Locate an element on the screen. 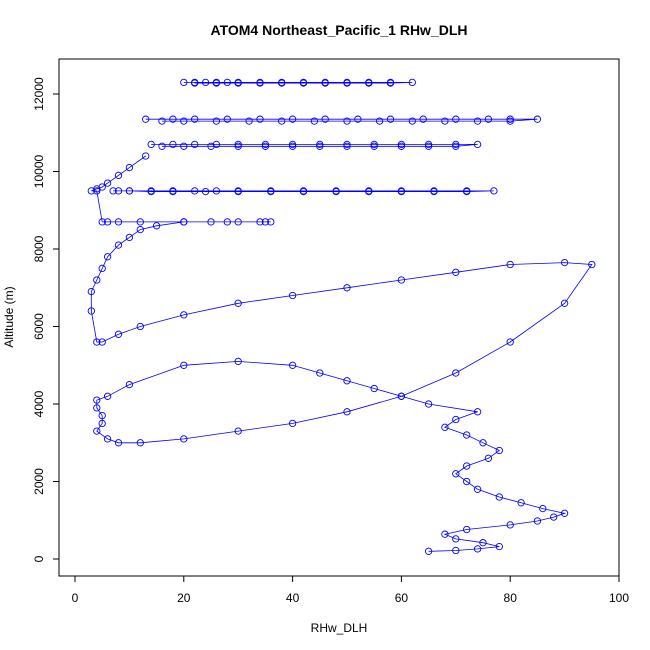 The width and height of the screenshot is (650, 650). y-axis: 0 2000 4000 6000 8000 10000 12000 is located at coordinates (46, 319).